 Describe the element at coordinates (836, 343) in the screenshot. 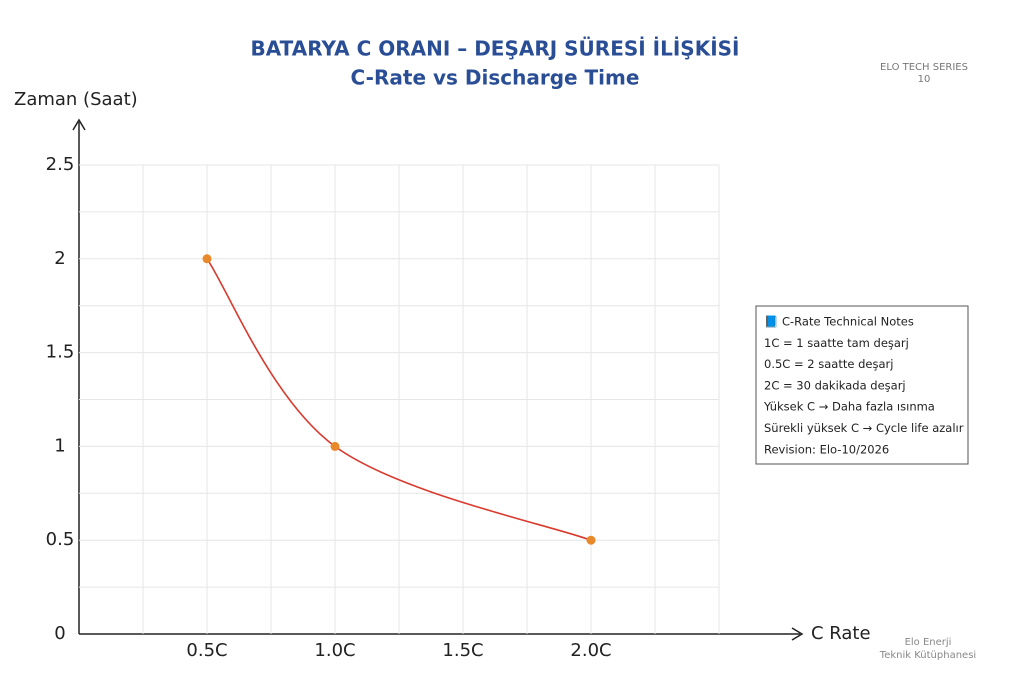

I see `note-line: 1C = 1 saatte tam deşarj` at that location.